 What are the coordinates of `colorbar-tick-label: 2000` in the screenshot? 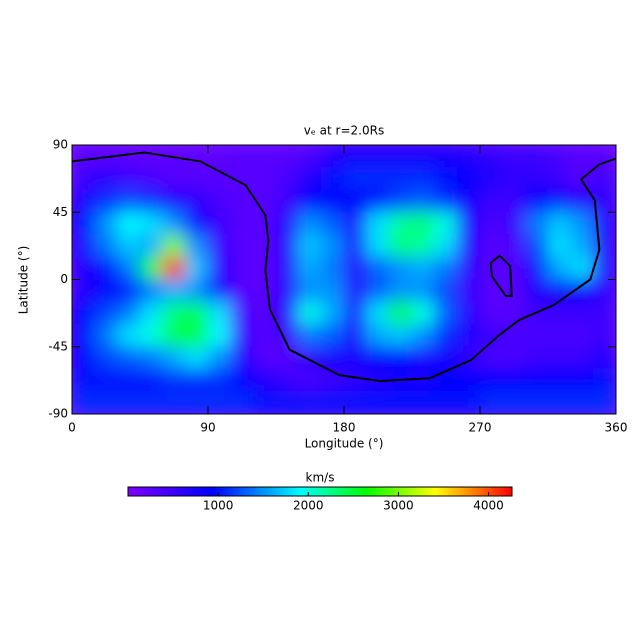 It's located at (308, 506).